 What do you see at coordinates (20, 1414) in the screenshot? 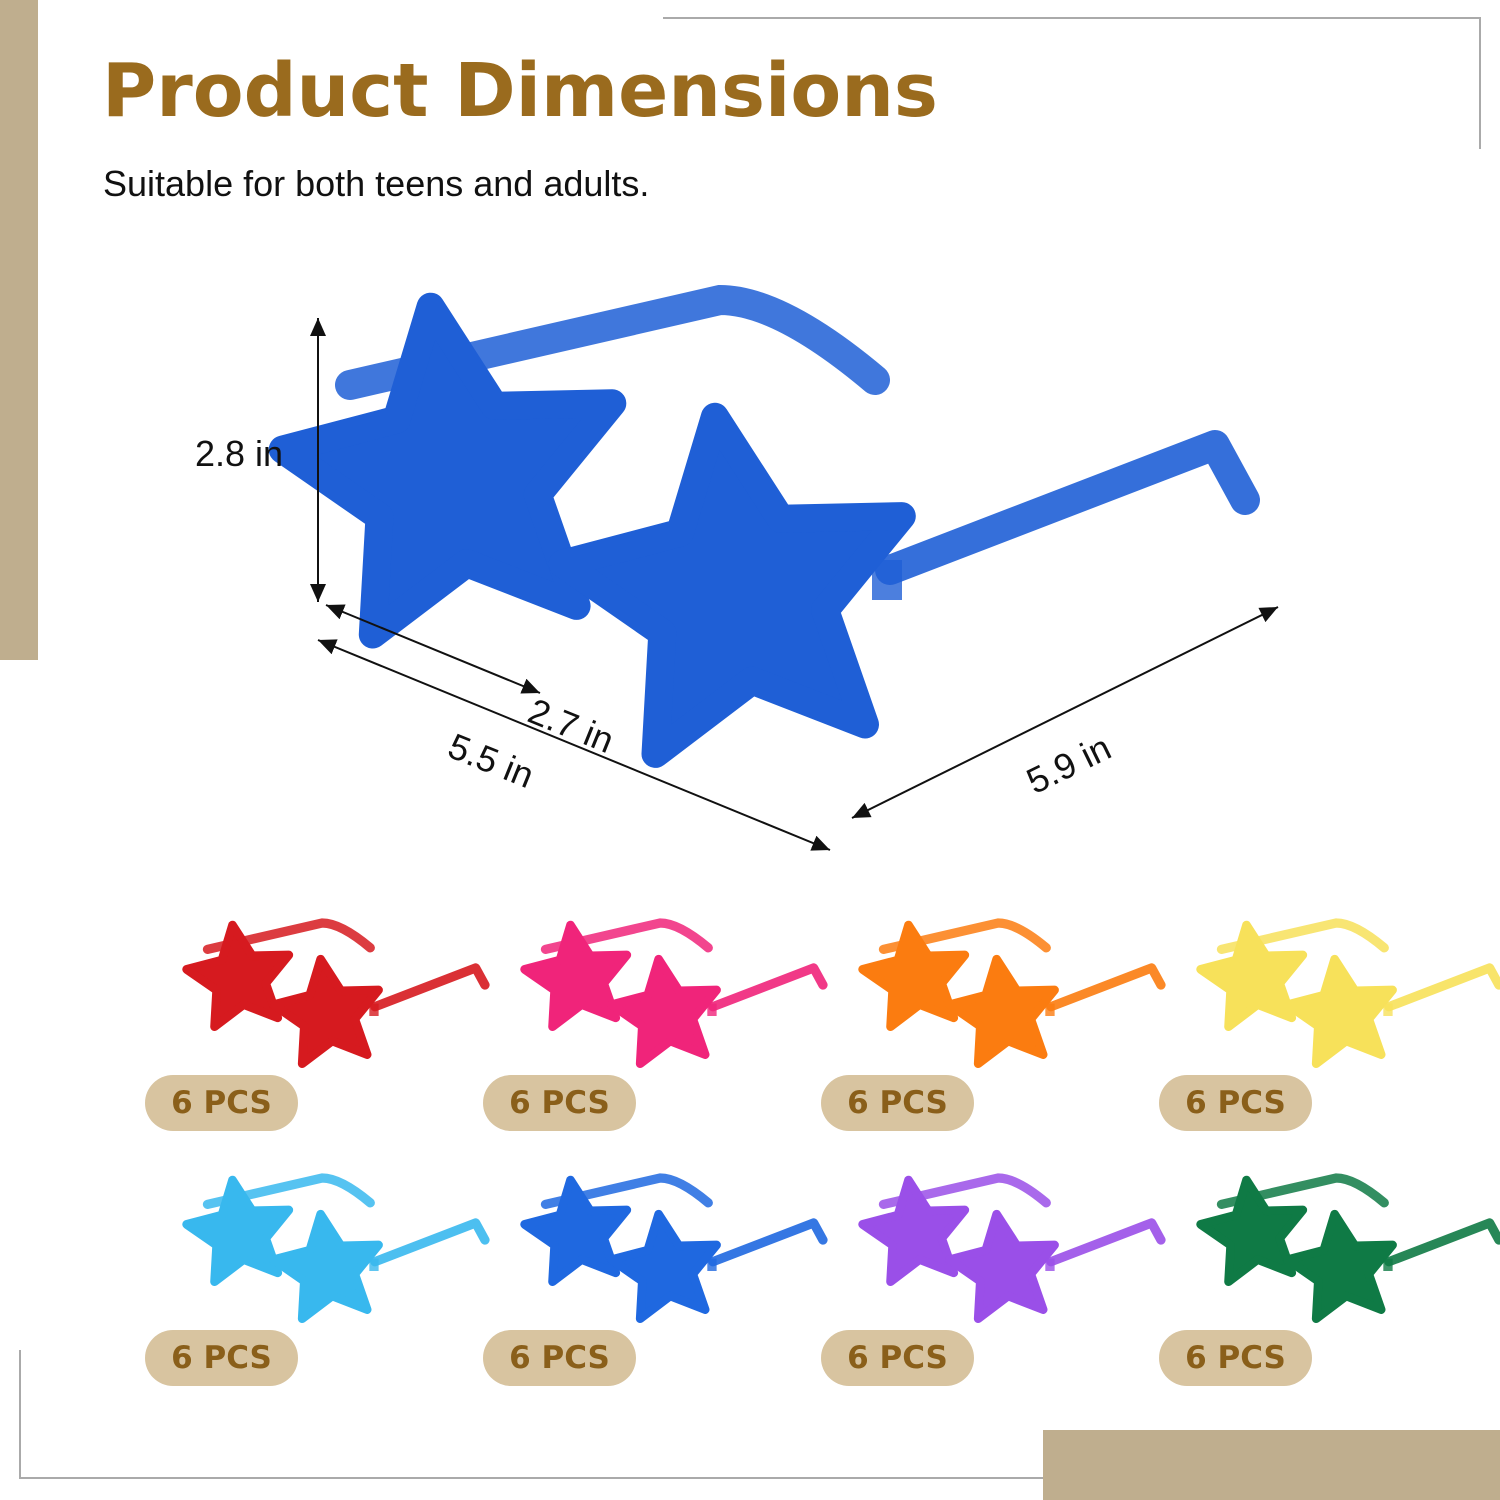
I see `bottom-frame-line-vertical` at bounding box center [20, 1414].